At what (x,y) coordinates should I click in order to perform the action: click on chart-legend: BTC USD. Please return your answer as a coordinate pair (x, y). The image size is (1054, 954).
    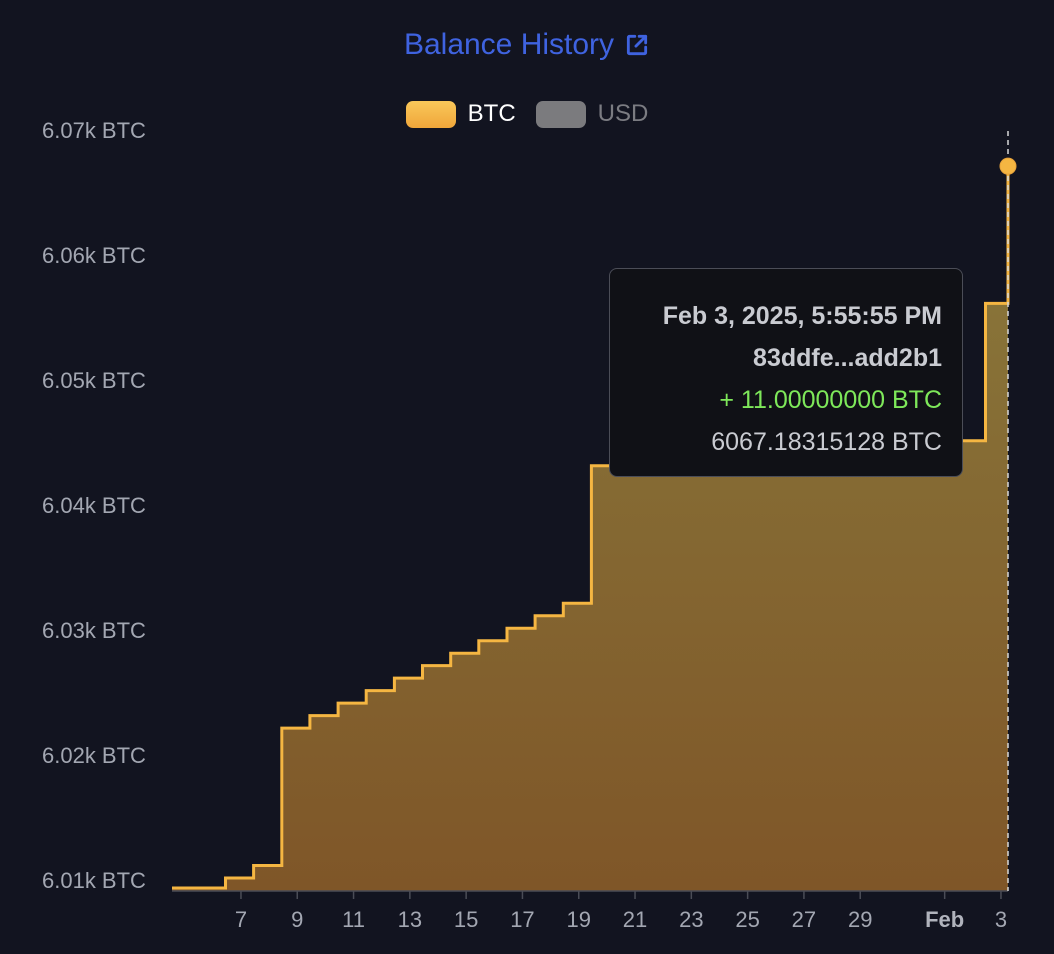
    Looking at the image, I should click on (527, 114).